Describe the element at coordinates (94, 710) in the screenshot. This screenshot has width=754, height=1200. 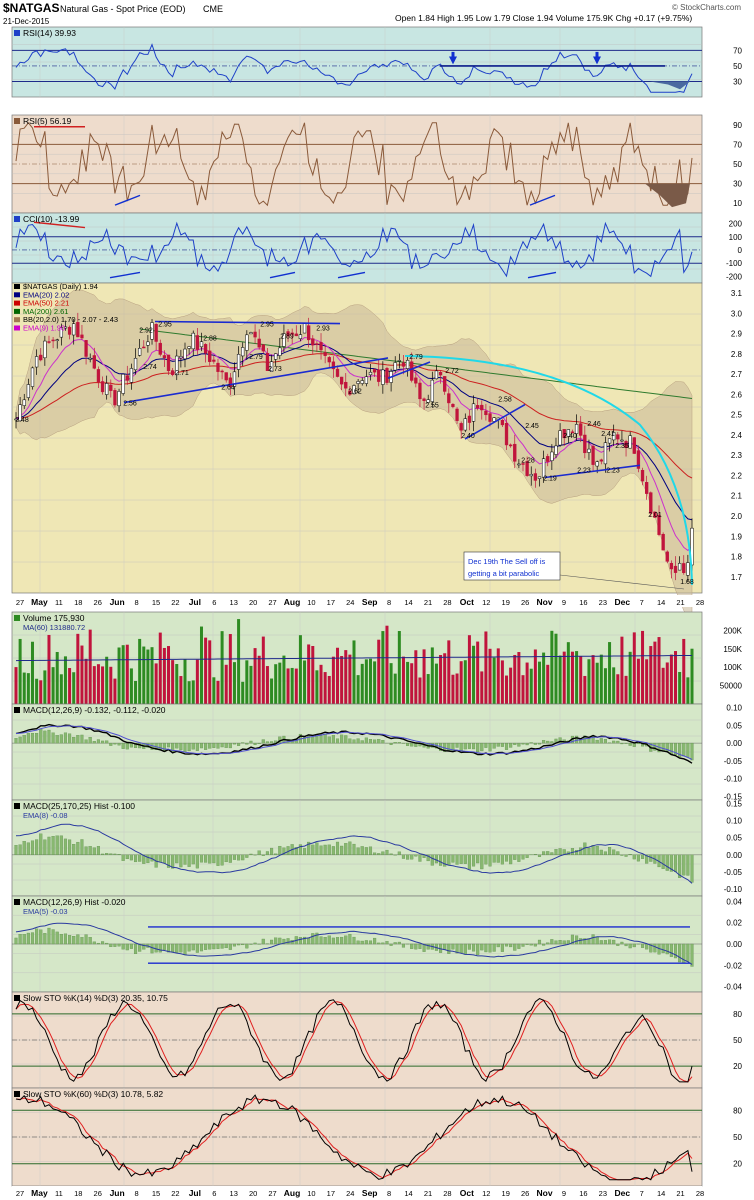
I see `macd1-label: MACD(12,26,9) -0.132, -0.112, -0.020` at that location.